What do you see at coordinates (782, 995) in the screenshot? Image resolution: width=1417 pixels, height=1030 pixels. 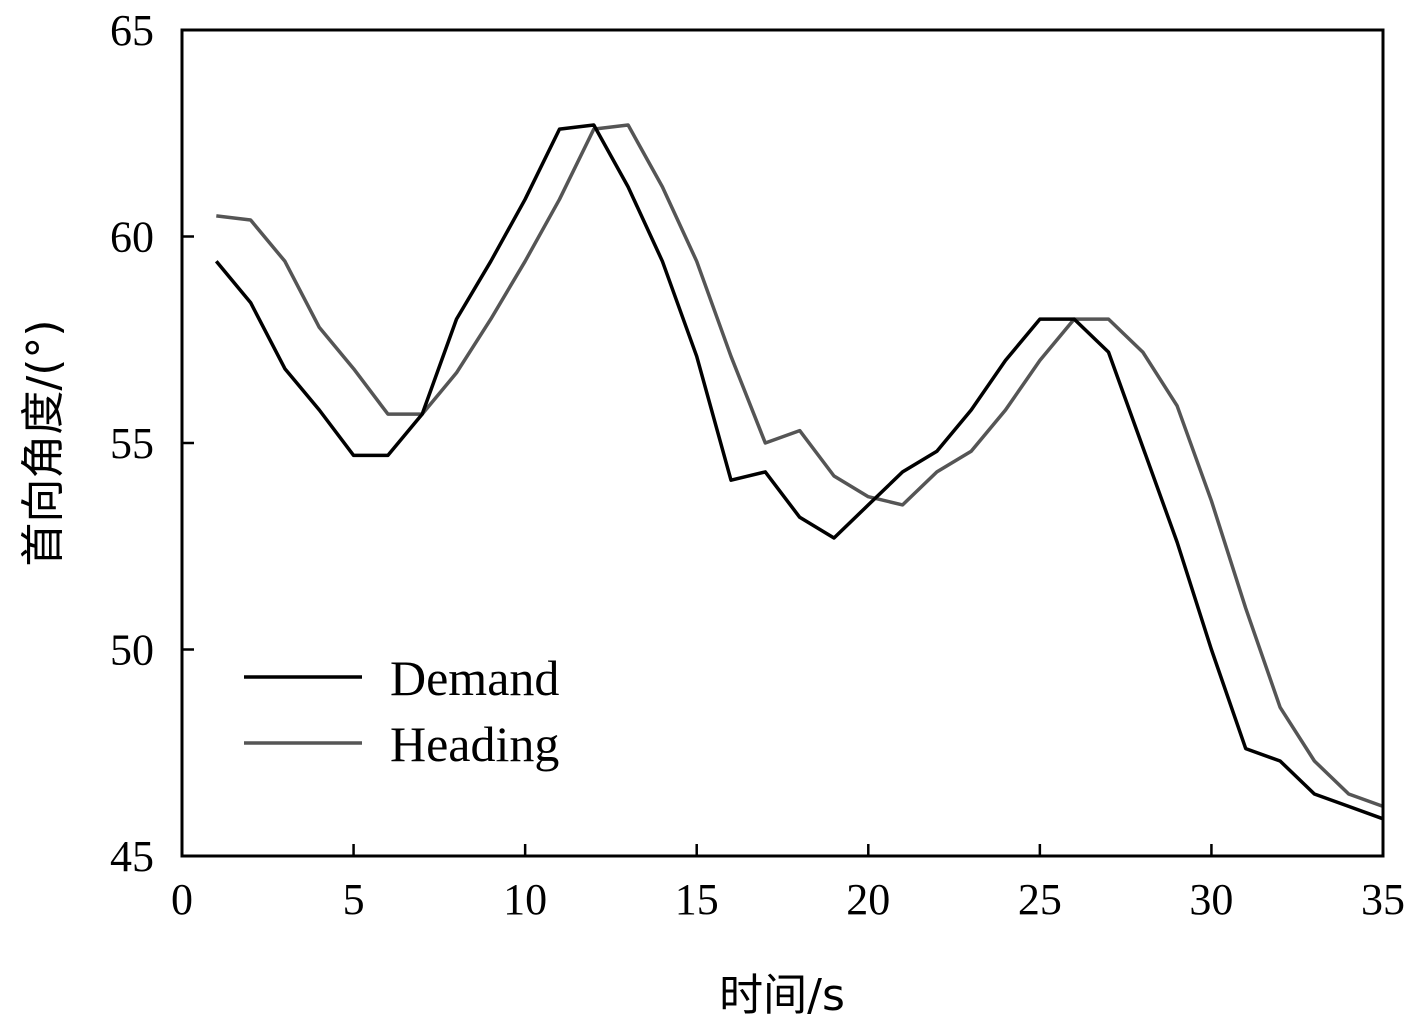 I see `x-axis-title: 时间/s` at bounding box center [782, 995].